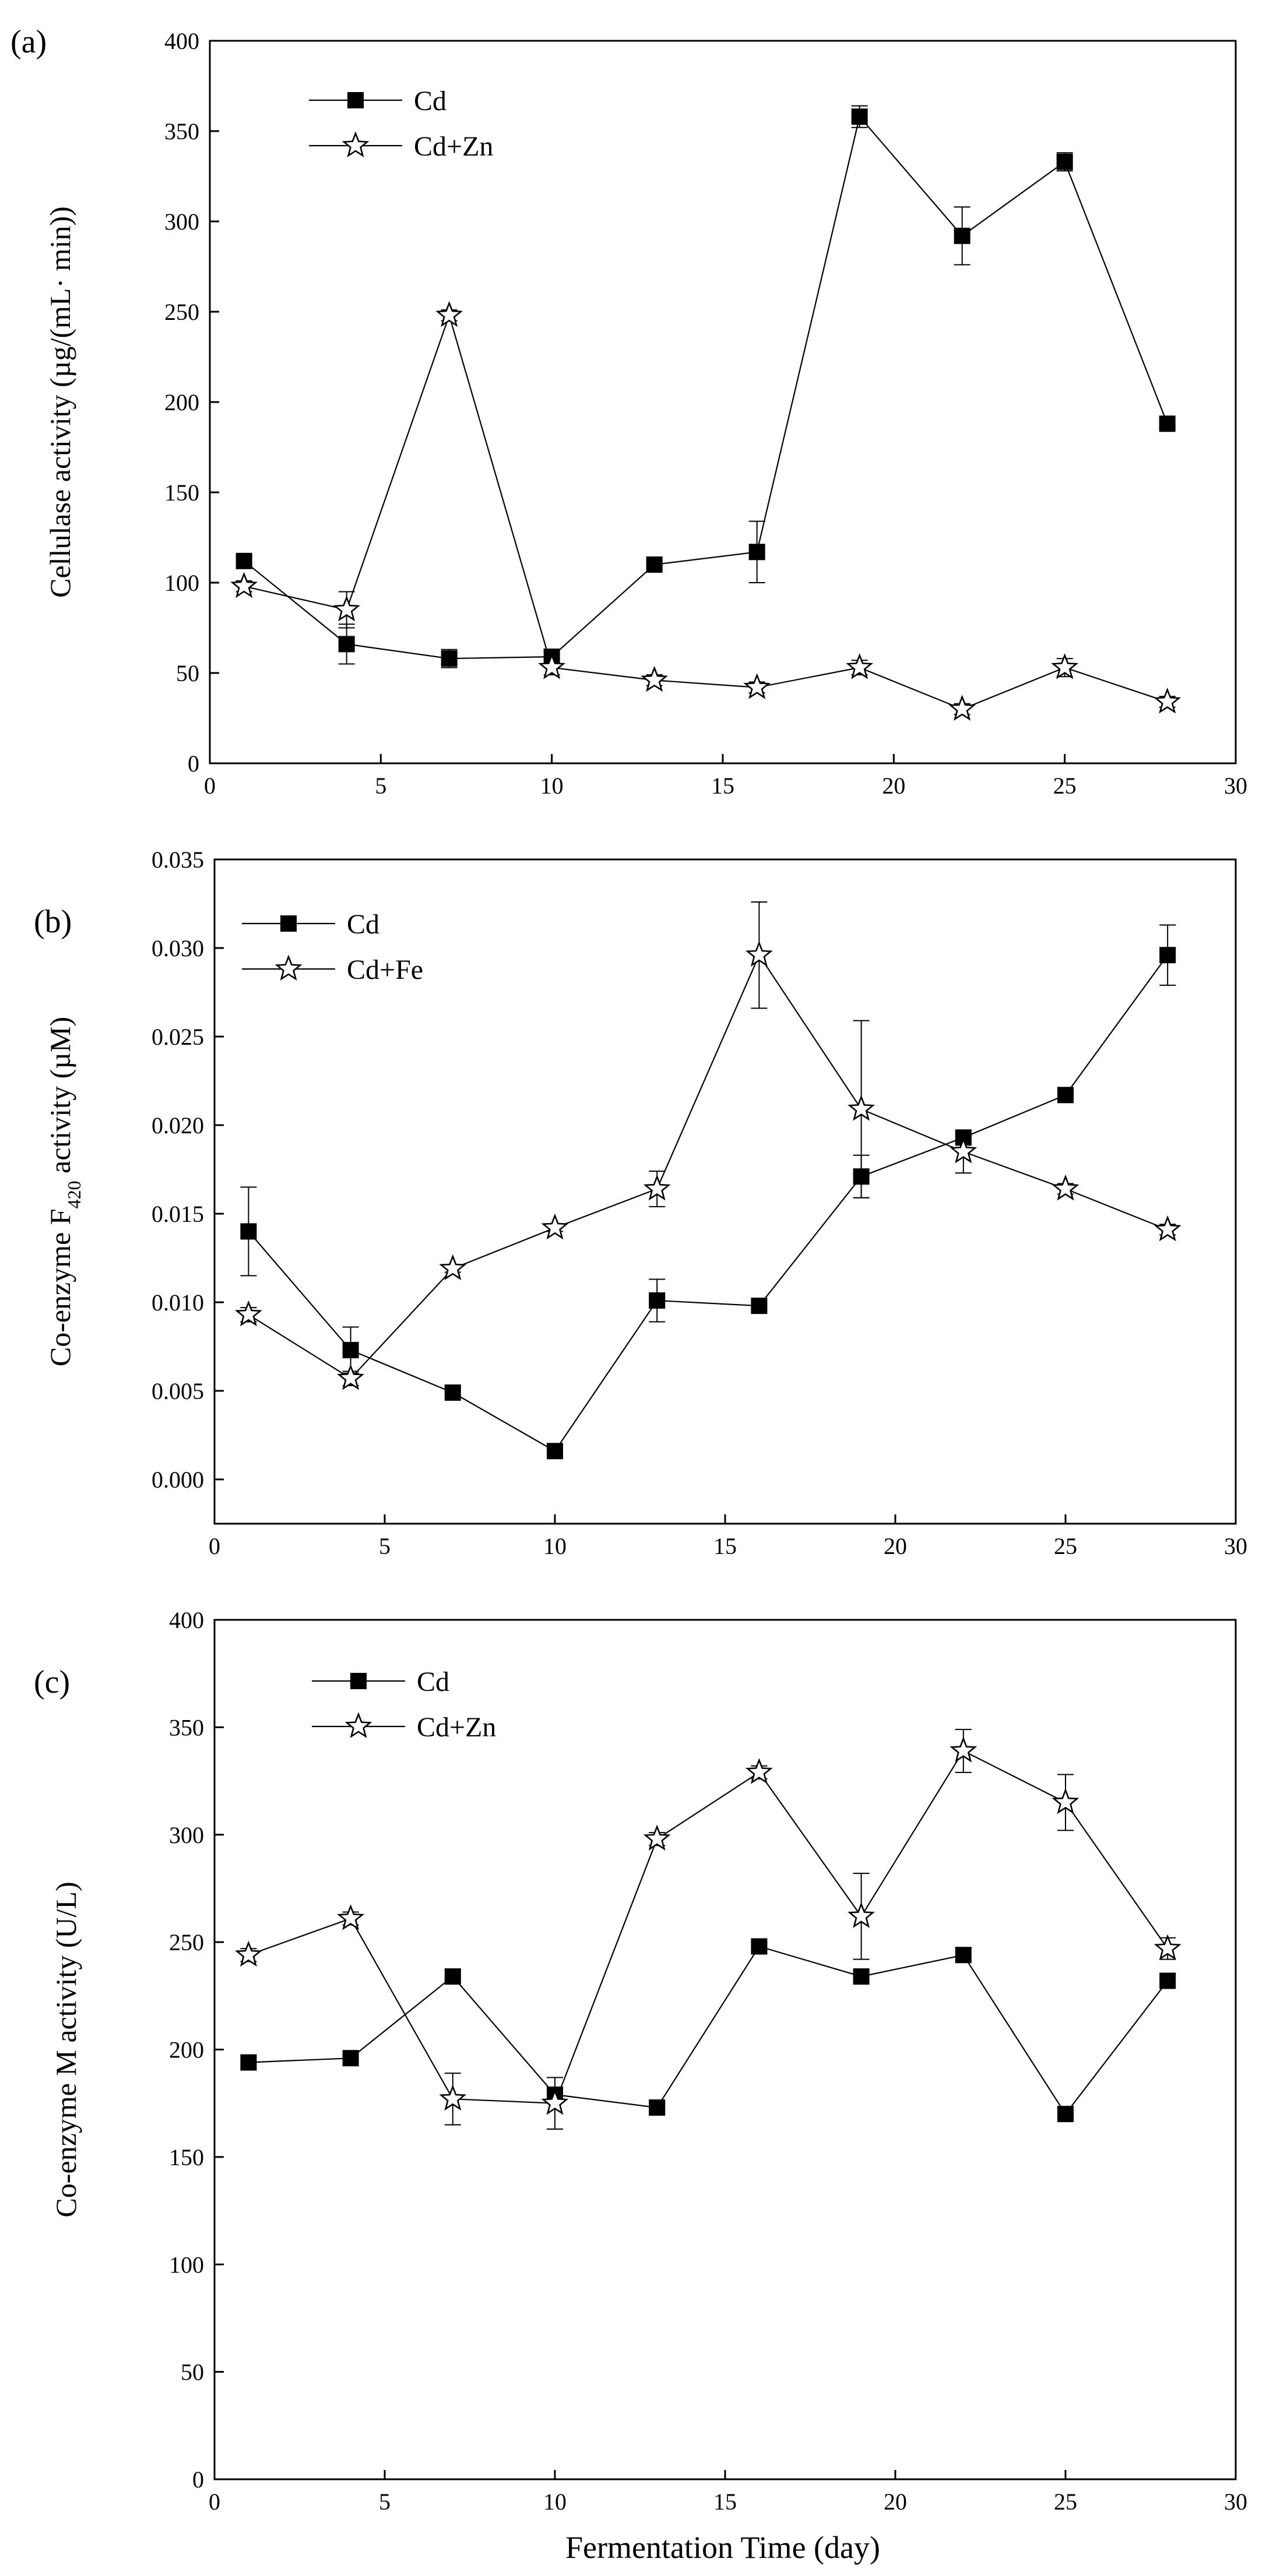 Image resolution: width=1280 pixels, height=2576 pixels. Describe the element at coordinates (178, 1214) in the screenshot. I see `y-tick-label: 0.015` at that location.